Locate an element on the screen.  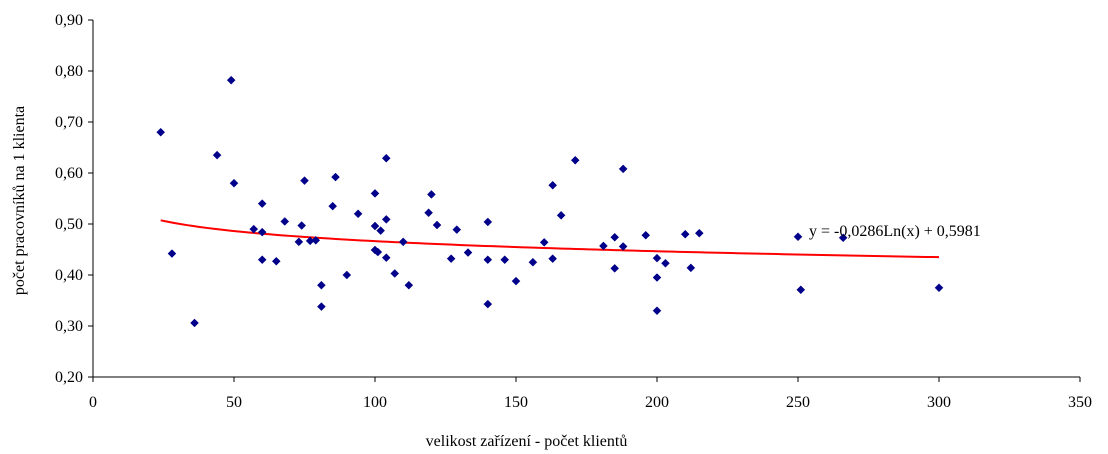
y-tick-label: 0,40 is located at coordinates (69, 275).